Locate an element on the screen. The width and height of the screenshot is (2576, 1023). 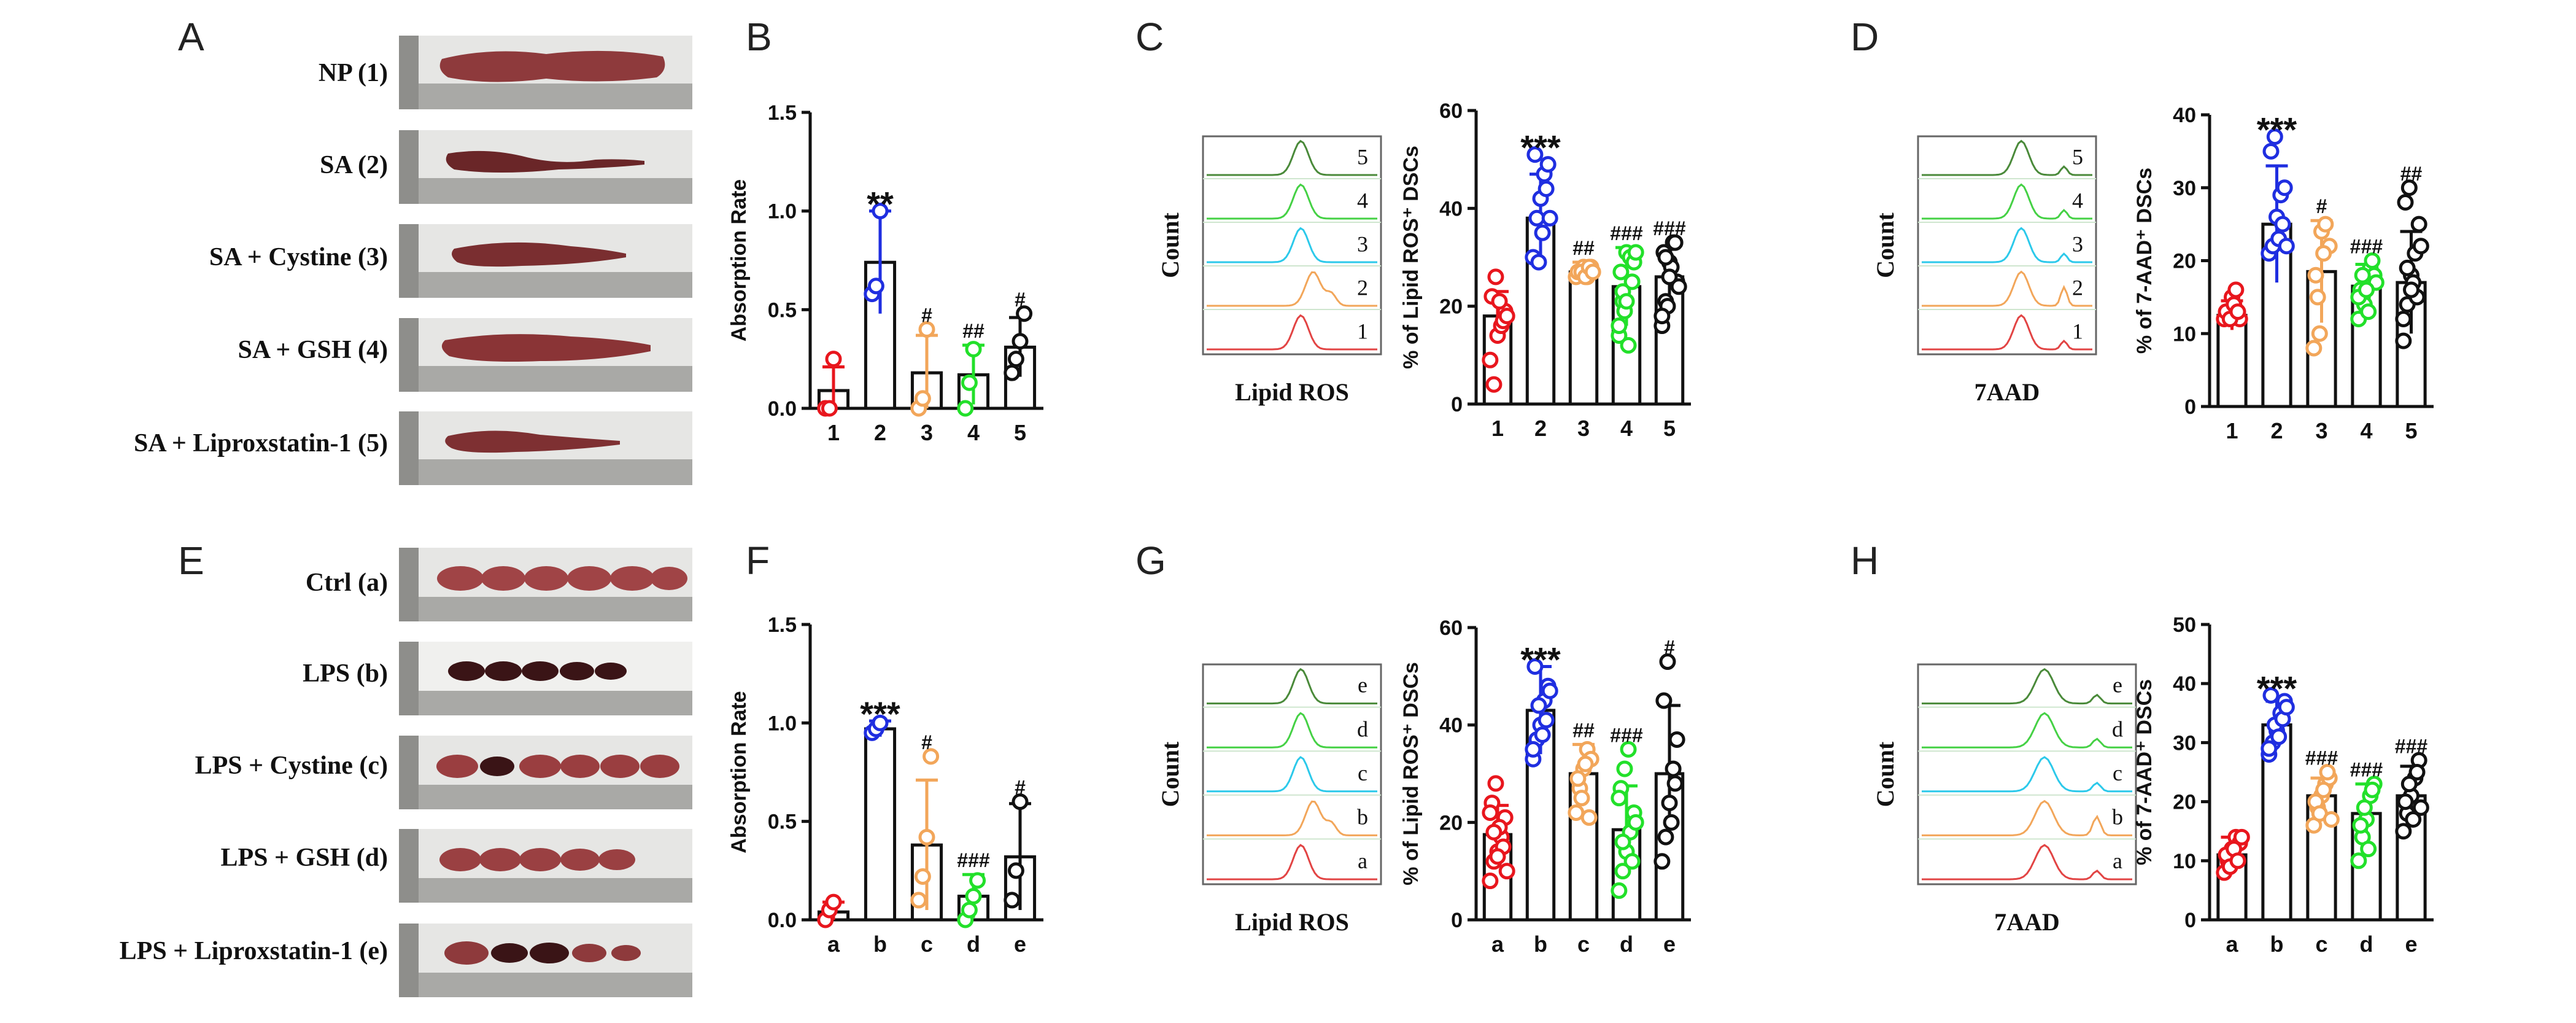
significance-label: ### is located at coordinates (2321, 758).